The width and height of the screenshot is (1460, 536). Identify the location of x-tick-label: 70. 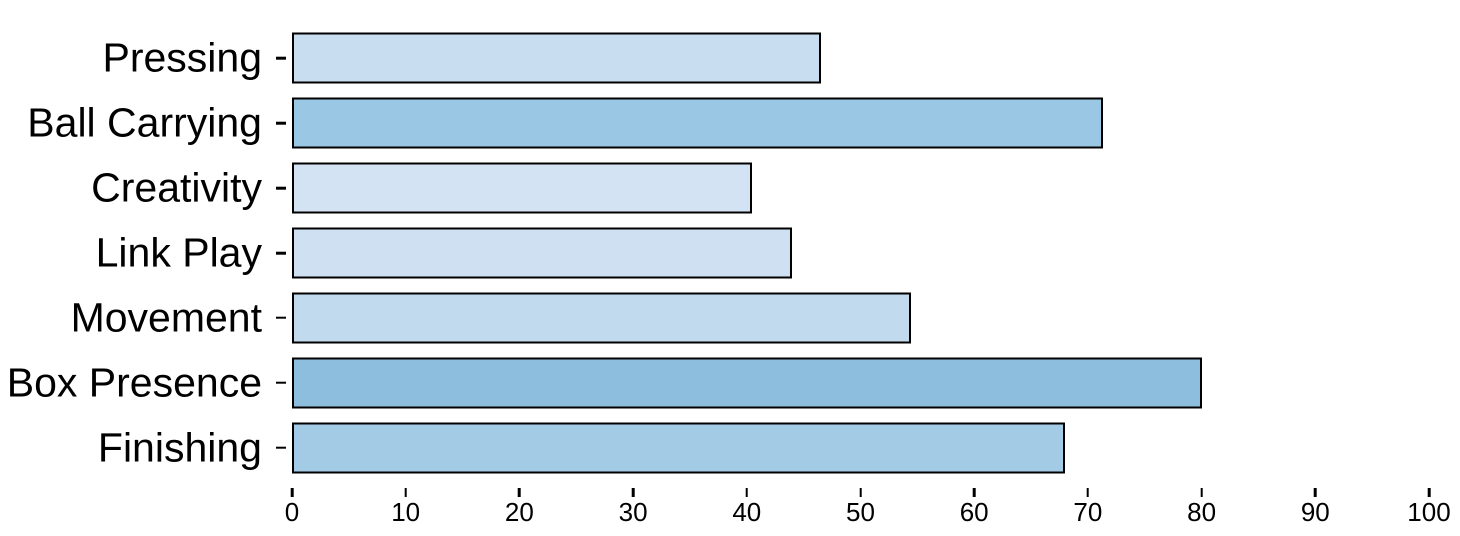
(1088, 512).